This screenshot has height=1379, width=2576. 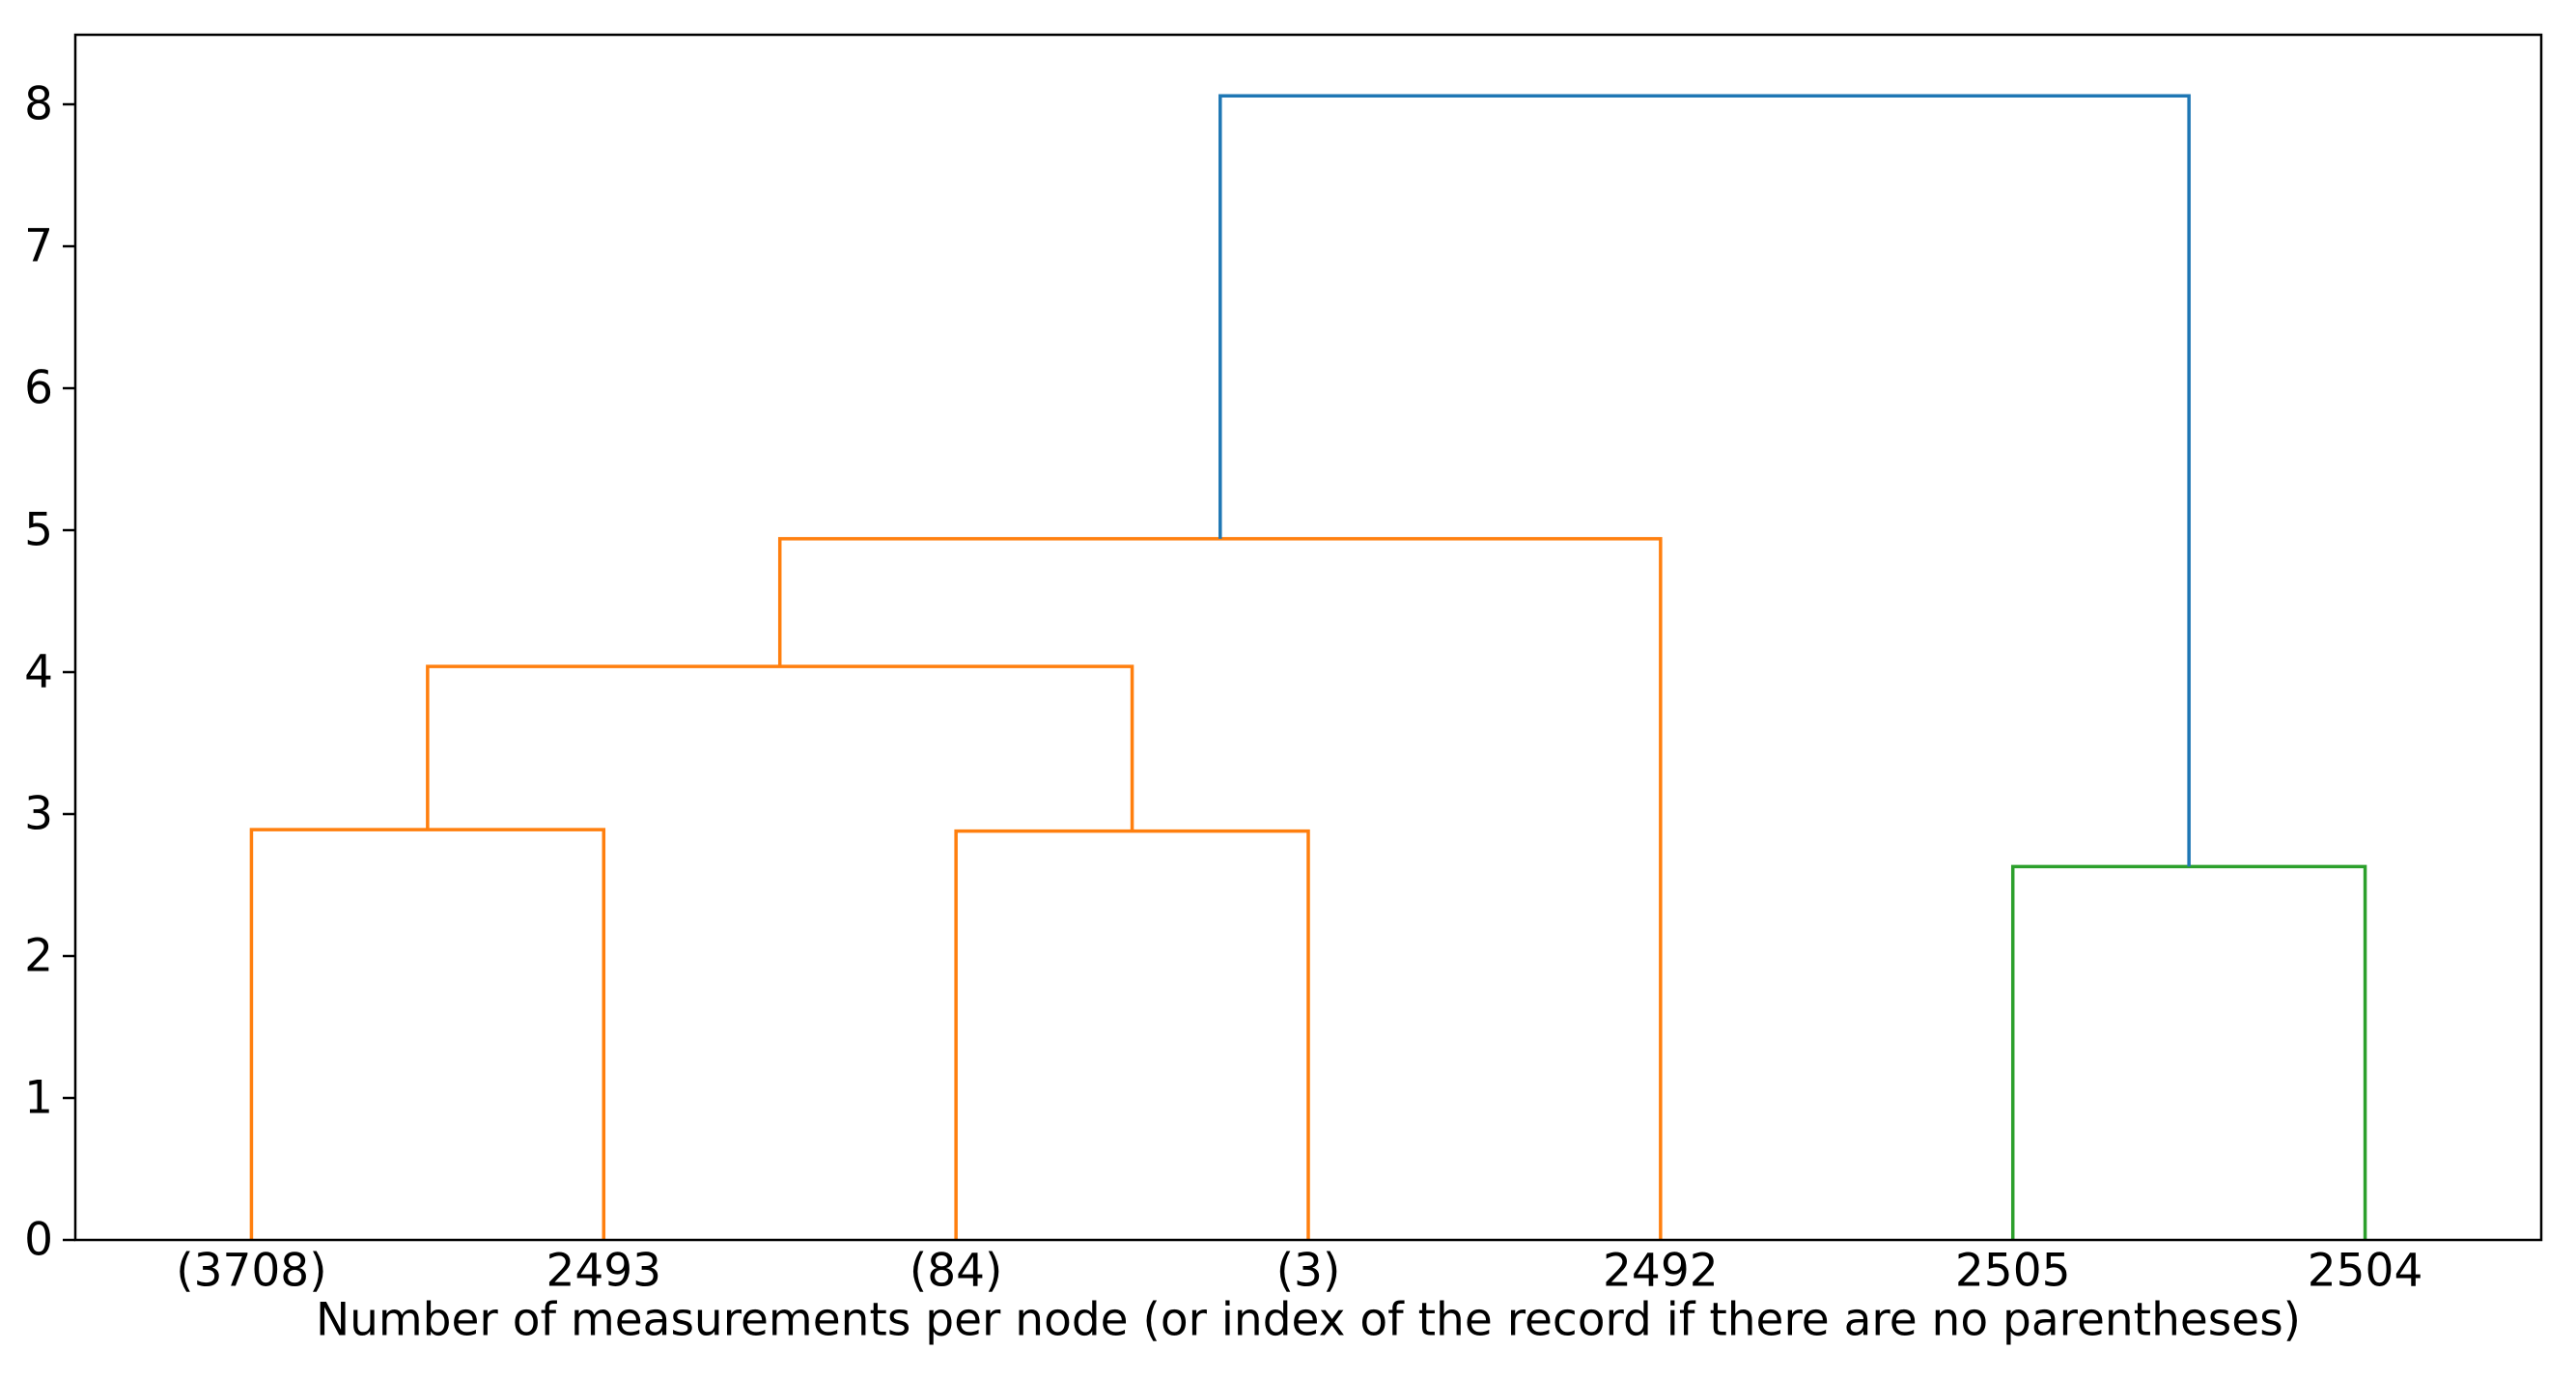 What do you see at coordinates (251, 1271) in the screenshot?
I see `x-leaf-label: (3708)` at bounding box center [251, 1271].